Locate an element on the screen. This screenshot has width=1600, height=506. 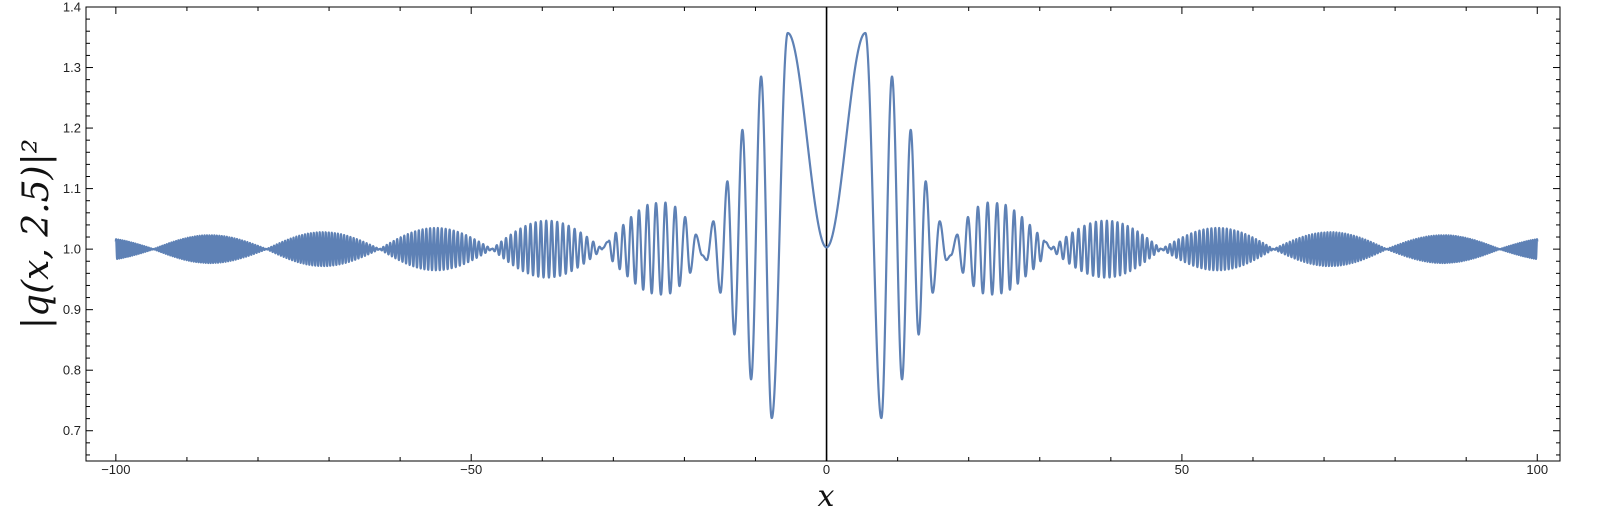
x-tick-label: 50 is located at coordinates (1182, 469).